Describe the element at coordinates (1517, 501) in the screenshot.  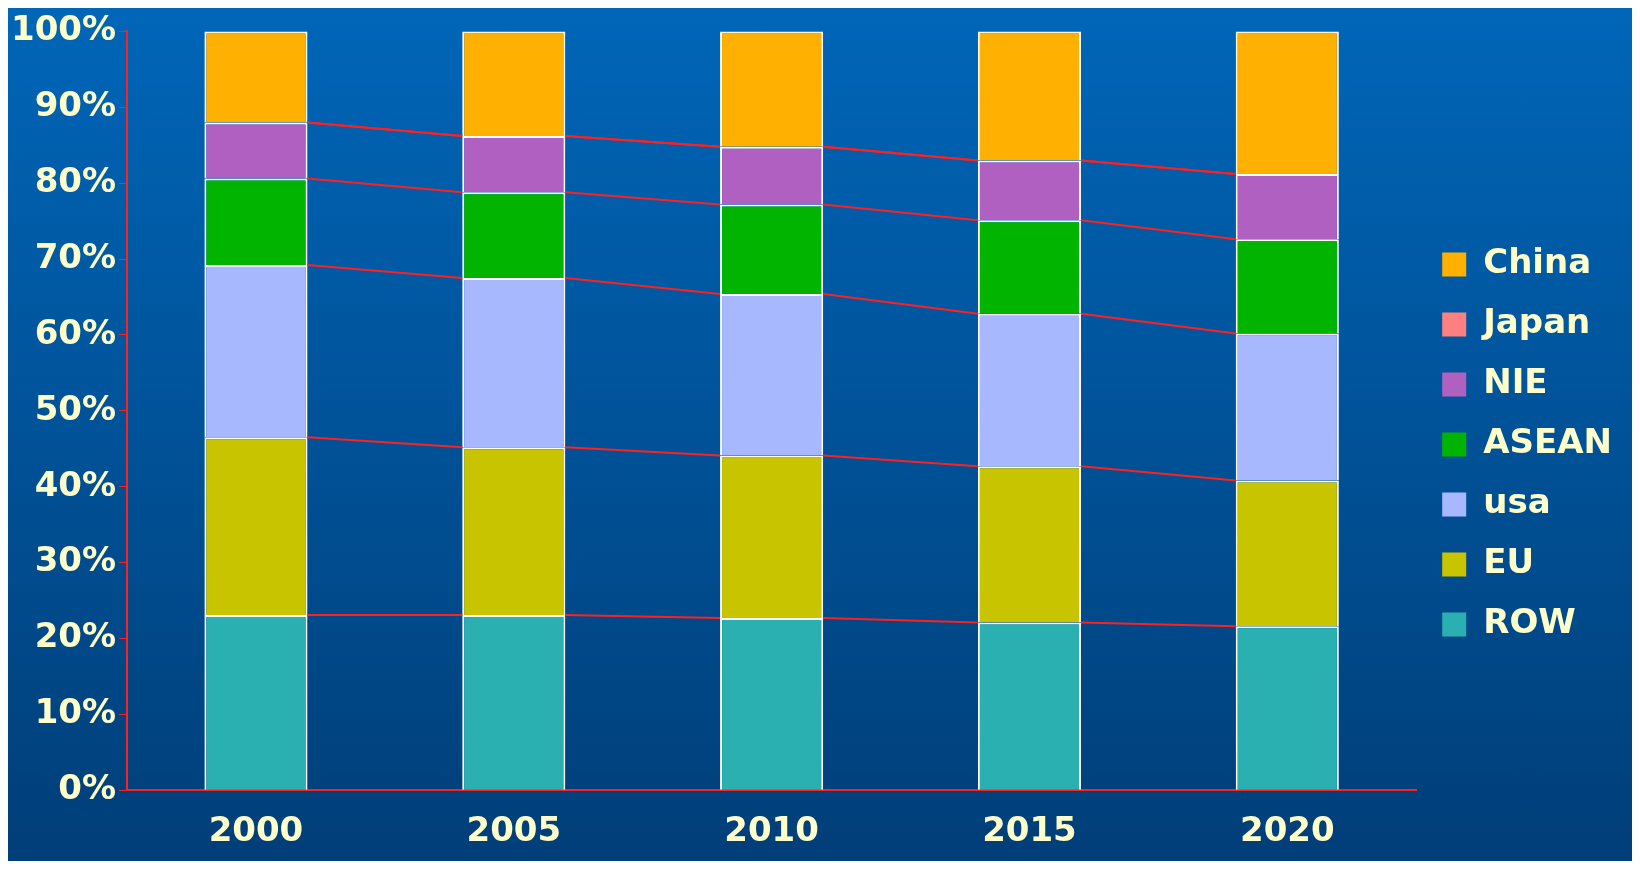
I see `legend-label: usa` at that location.